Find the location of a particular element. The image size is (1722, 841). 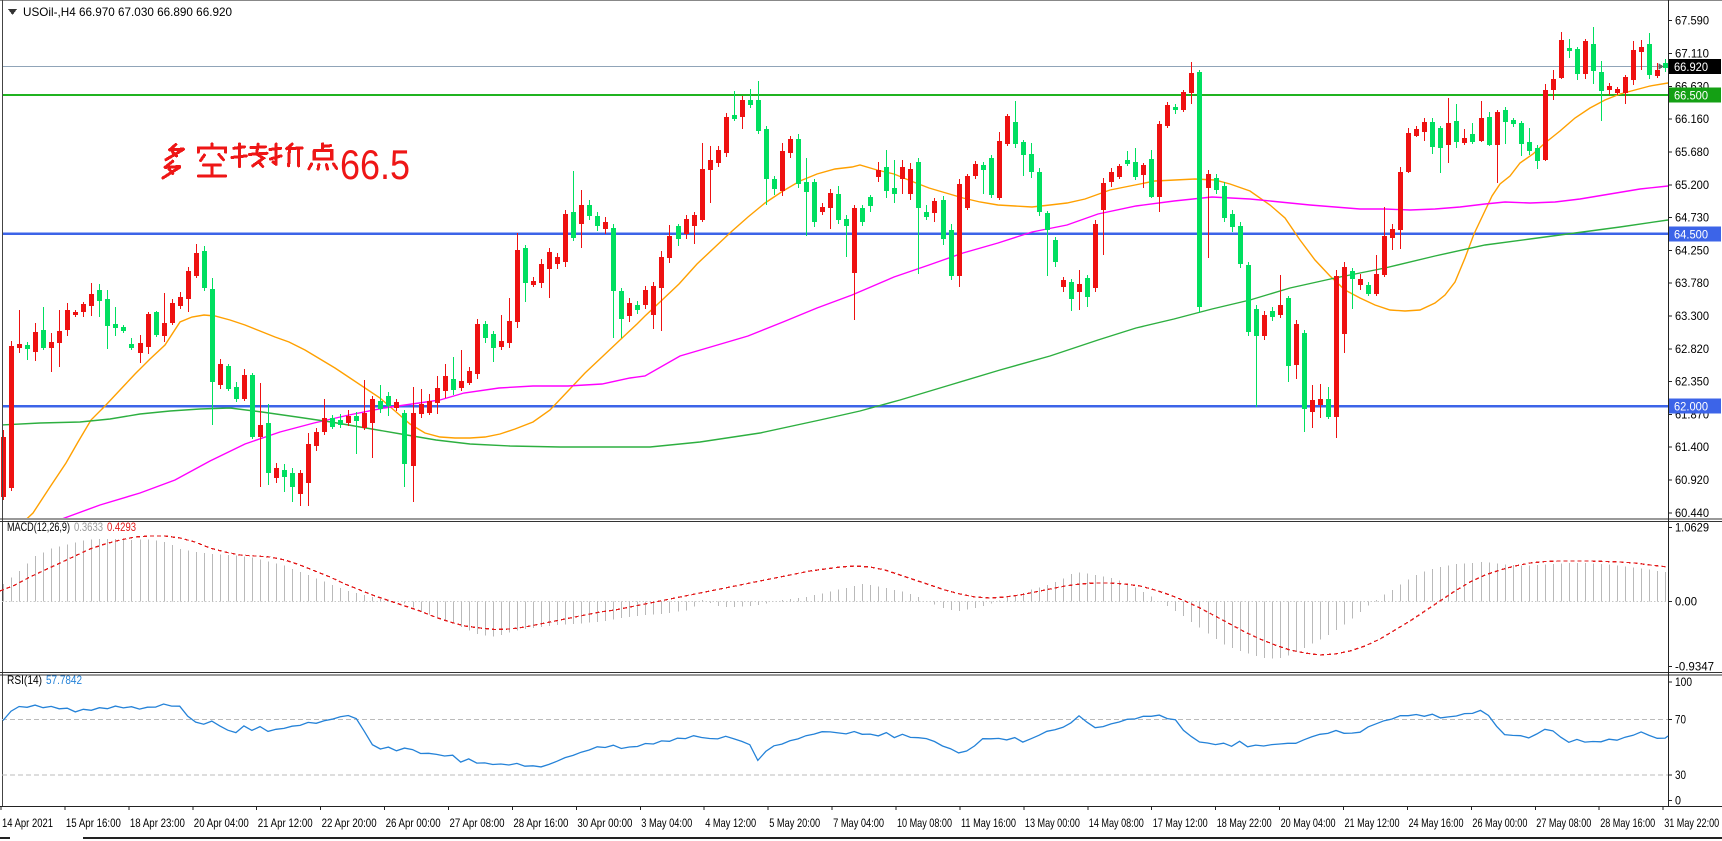

svg-text: 62.820 is located at coordinates (1692, 349).